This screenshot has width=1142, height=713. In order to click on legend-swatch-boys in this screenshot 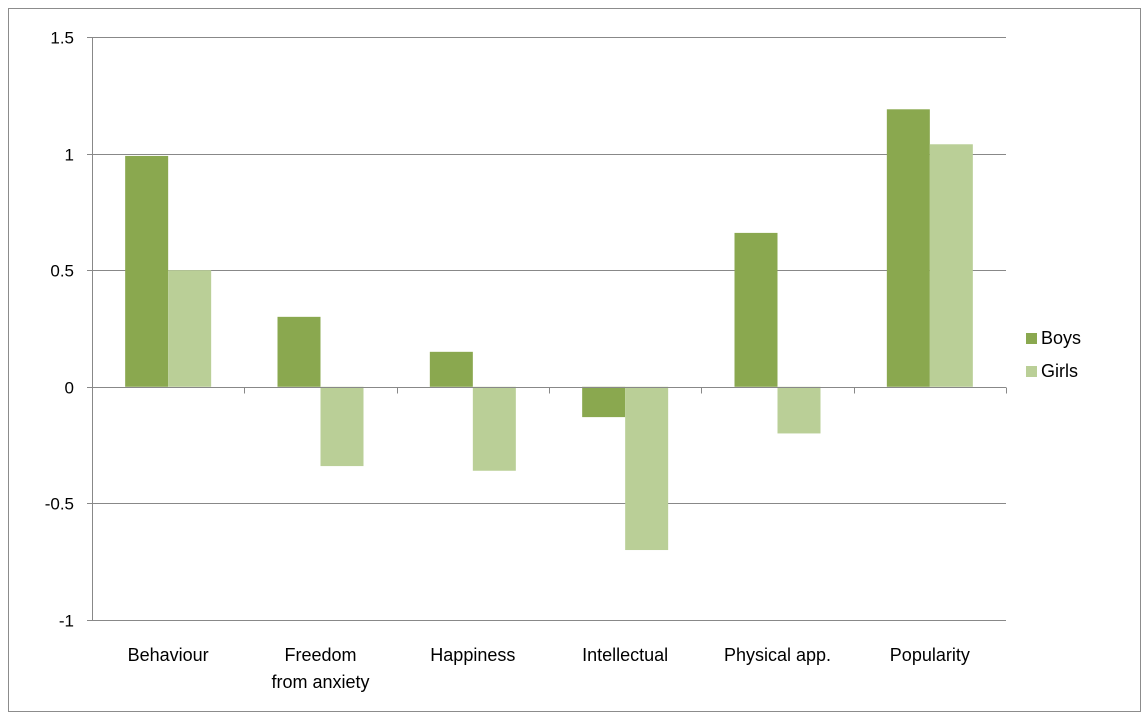, I will do `click(1031, 338)`.